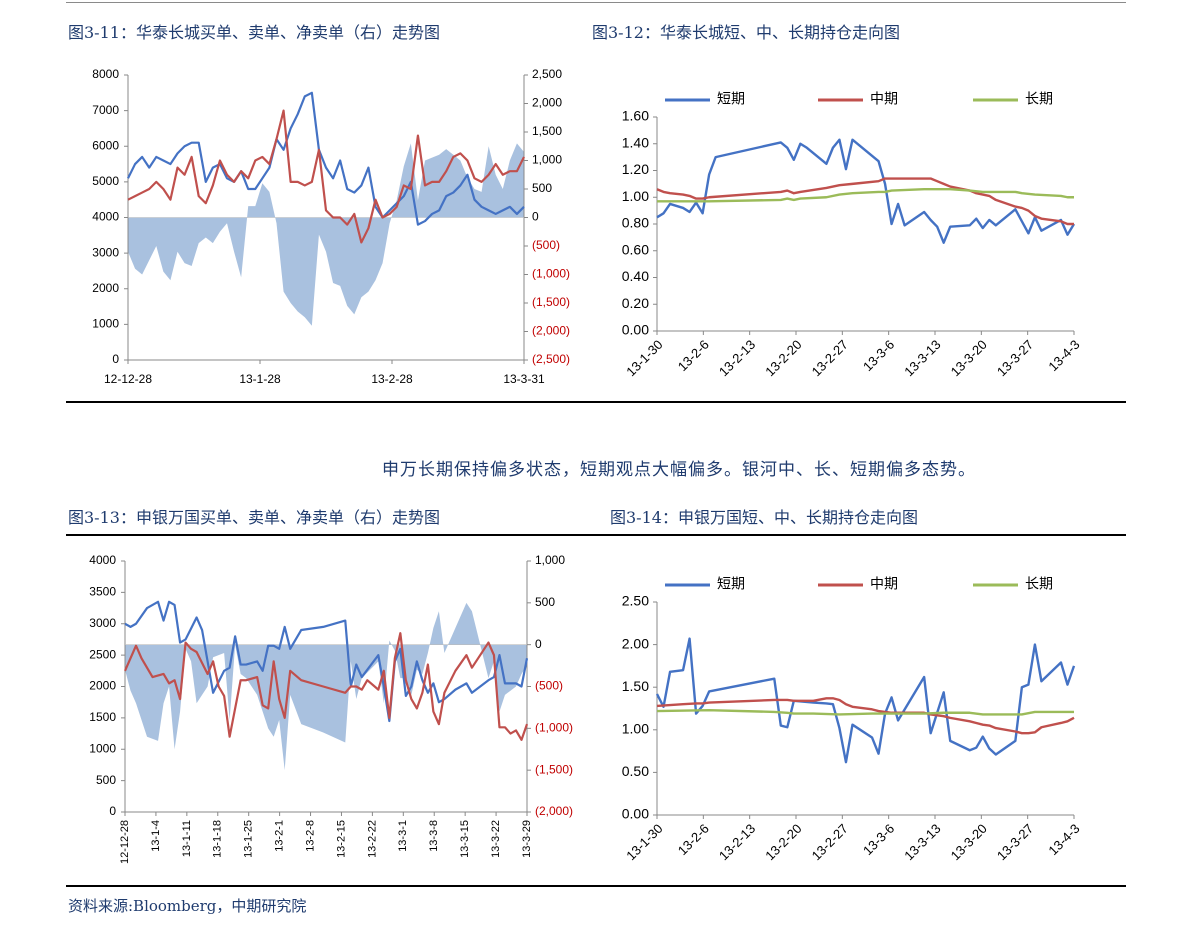  I want to click on x-tick-label: 13-2-6, so click(693, 355).